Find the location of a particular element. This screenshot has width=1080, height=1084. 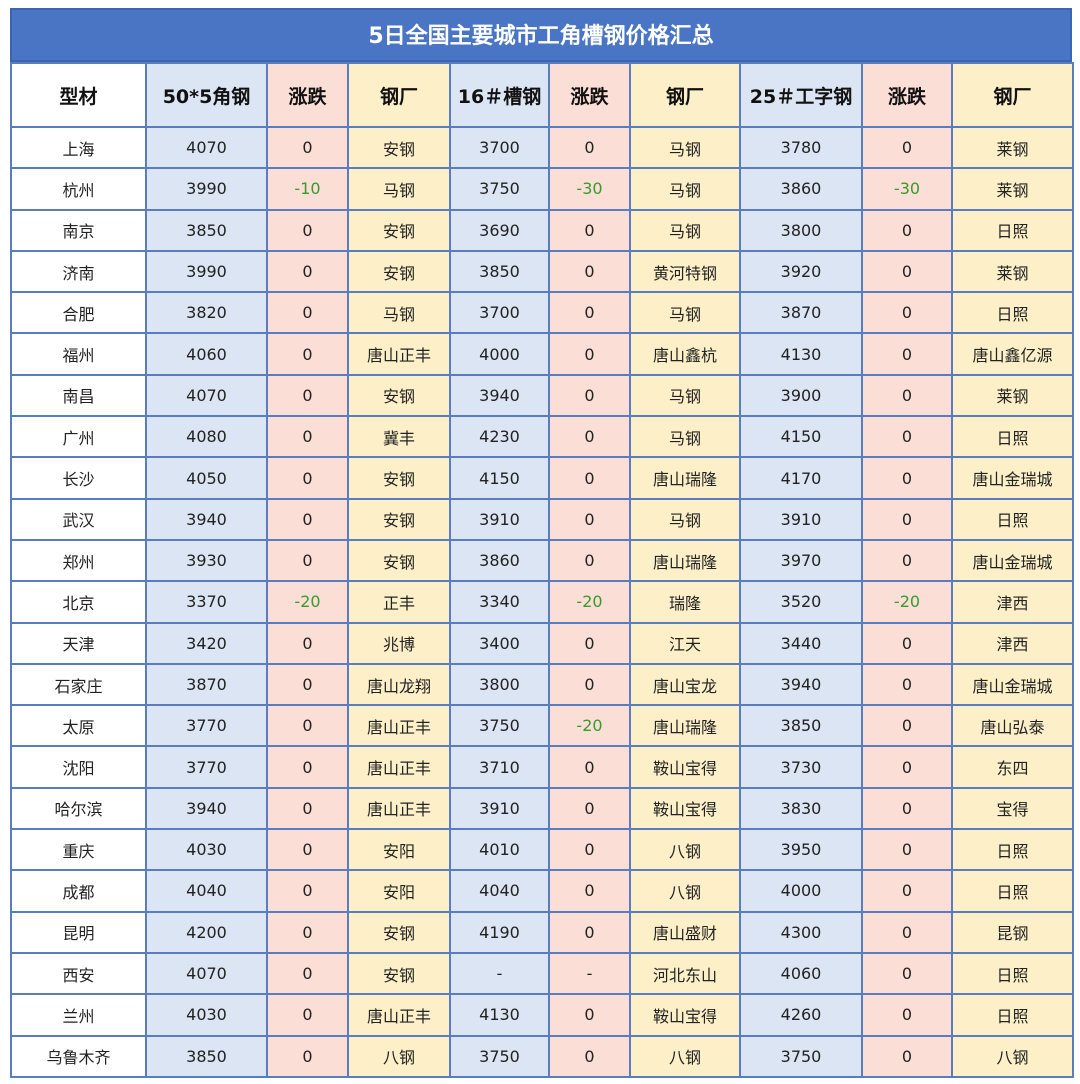

table-row: 合肥 3820 0 马钢 3700 0 马钢 3870 0 日照 is located at coordinates (542, 313).